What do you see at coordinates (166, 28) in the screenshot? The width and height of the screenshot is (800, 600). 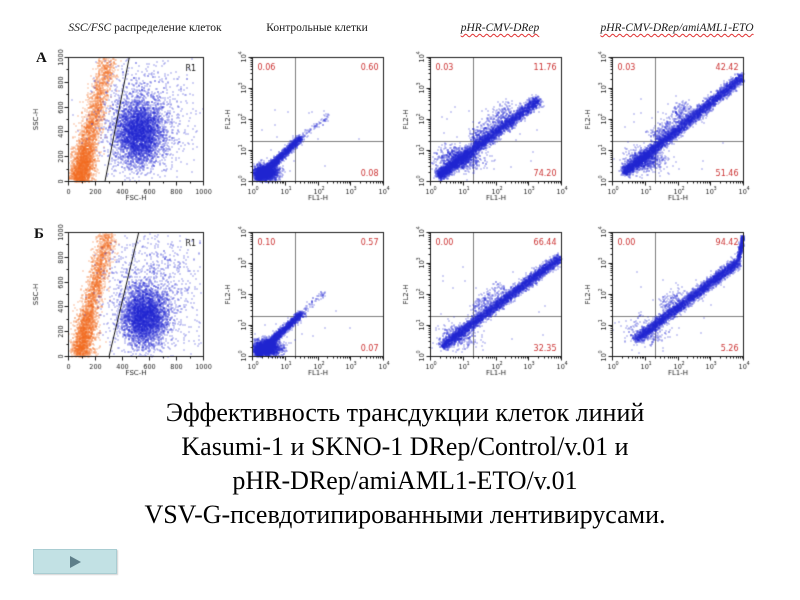 I see `column-header-text: распределение клеток` at bounding box center [166, 28].